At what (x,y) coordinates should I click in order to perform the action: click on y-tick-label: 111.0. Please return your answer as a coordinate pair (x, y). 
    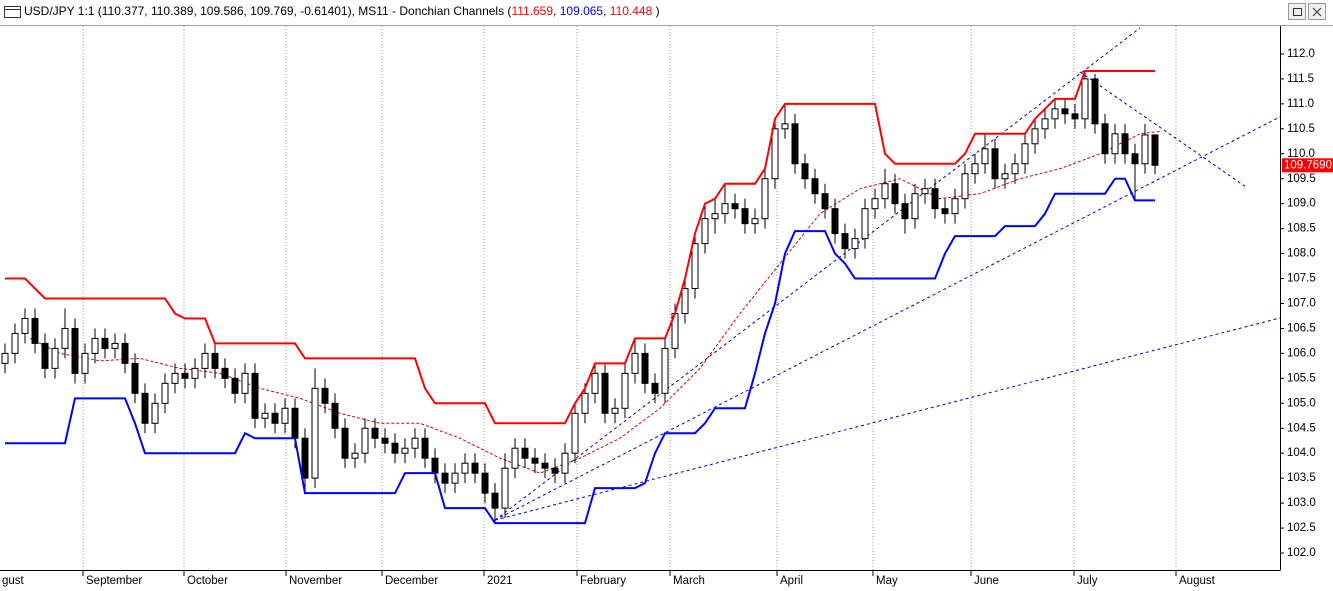
    Looking at the image, I should click on (1300, 104).